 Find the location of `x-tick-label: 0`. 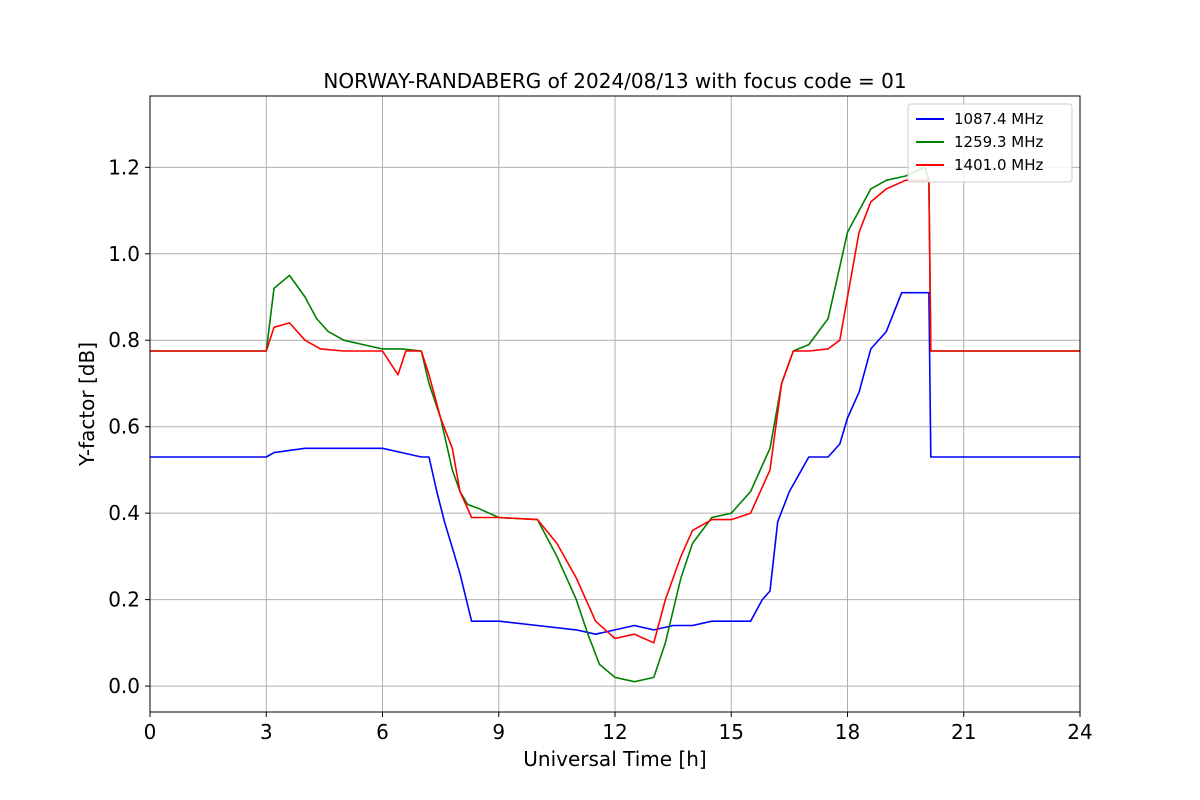

x-tick-label: 0 is located at coordinates (150, 732).